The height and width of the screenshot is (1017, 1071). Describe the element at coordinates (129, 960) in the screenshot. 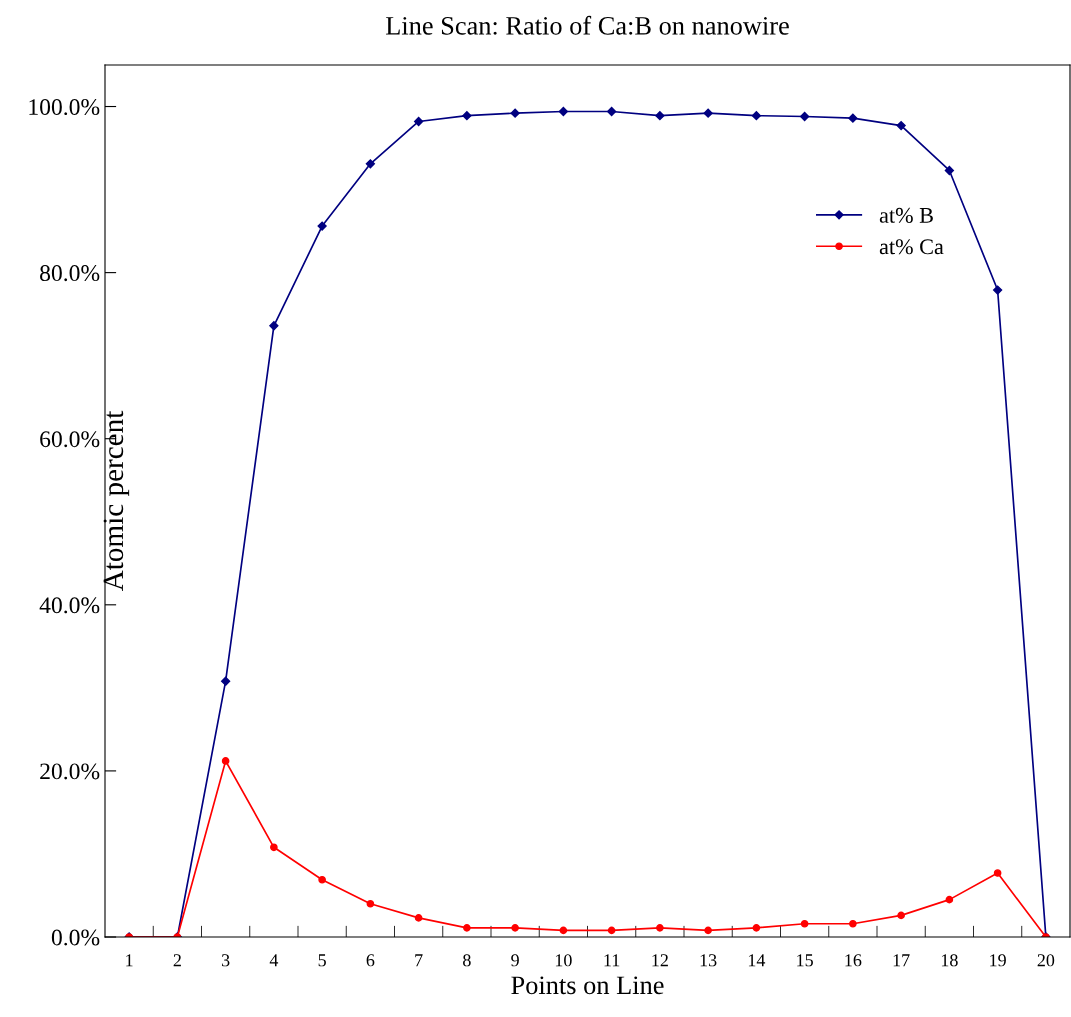

I see `x-tick-label: 1` at that location.